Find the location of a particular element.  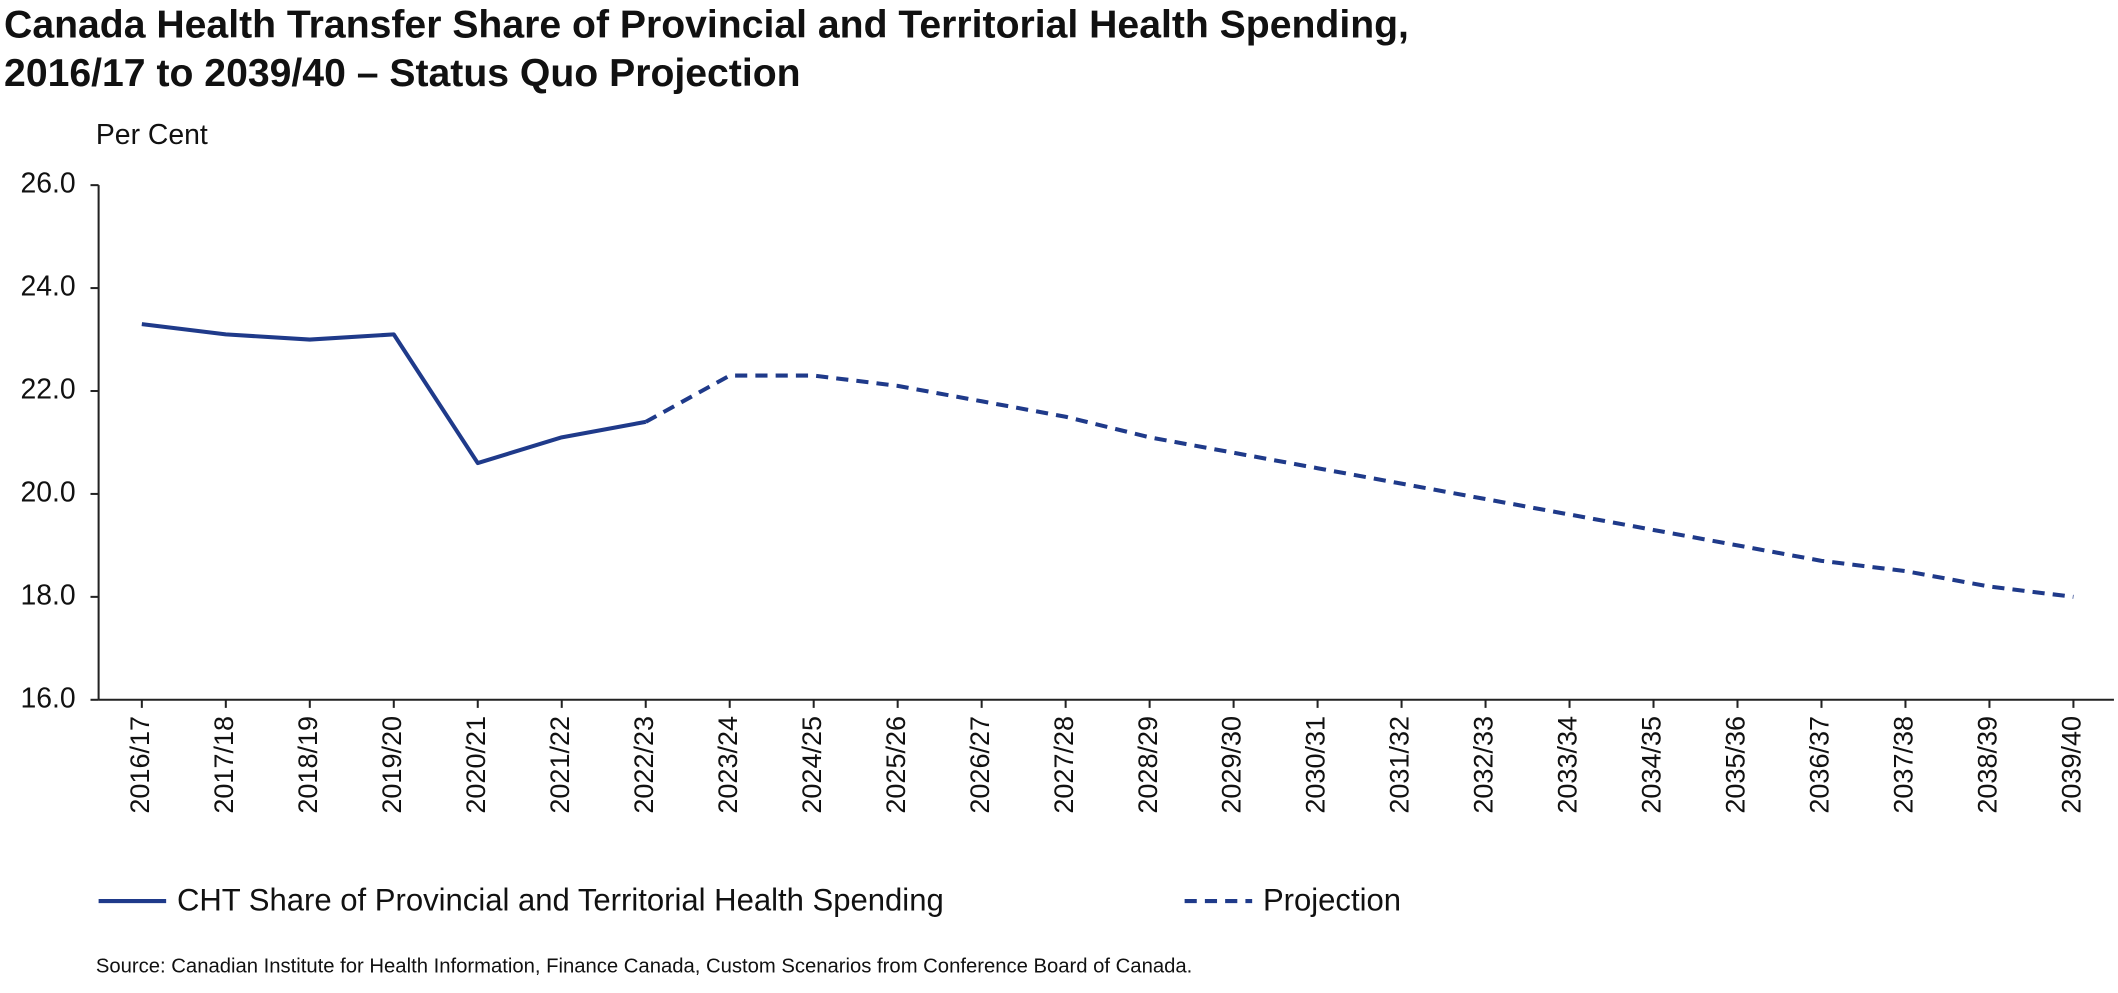

y-tick-label: 24.0 is located at coordinates (47, 287).